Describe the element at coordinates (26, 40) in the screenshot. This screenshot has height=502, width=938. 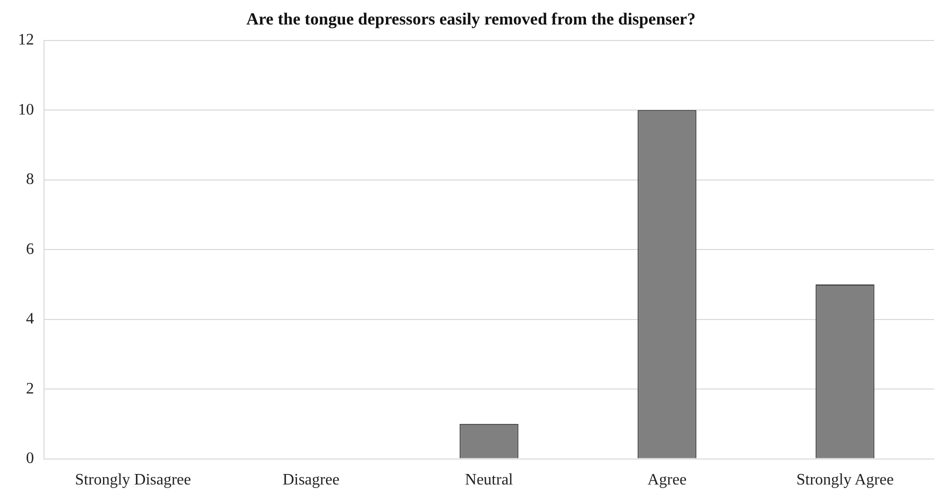
I see `y-tick-label: 12` at that location.